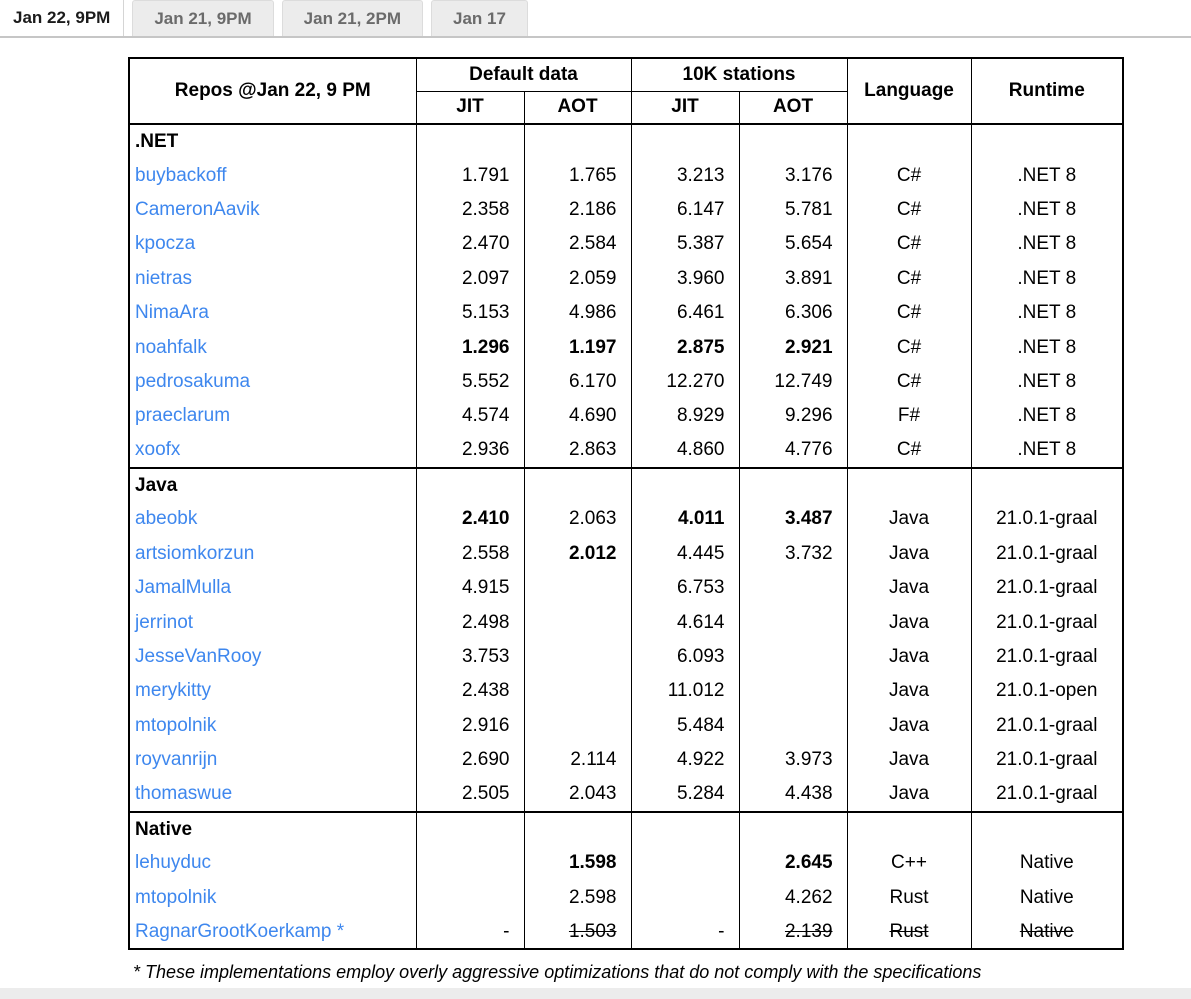 The image size is (1191, 999). Describe the element at coordinates (272, 91) in the screenshot. I see `repos-header: Repos @Jan 22, 9 PM` at that location.